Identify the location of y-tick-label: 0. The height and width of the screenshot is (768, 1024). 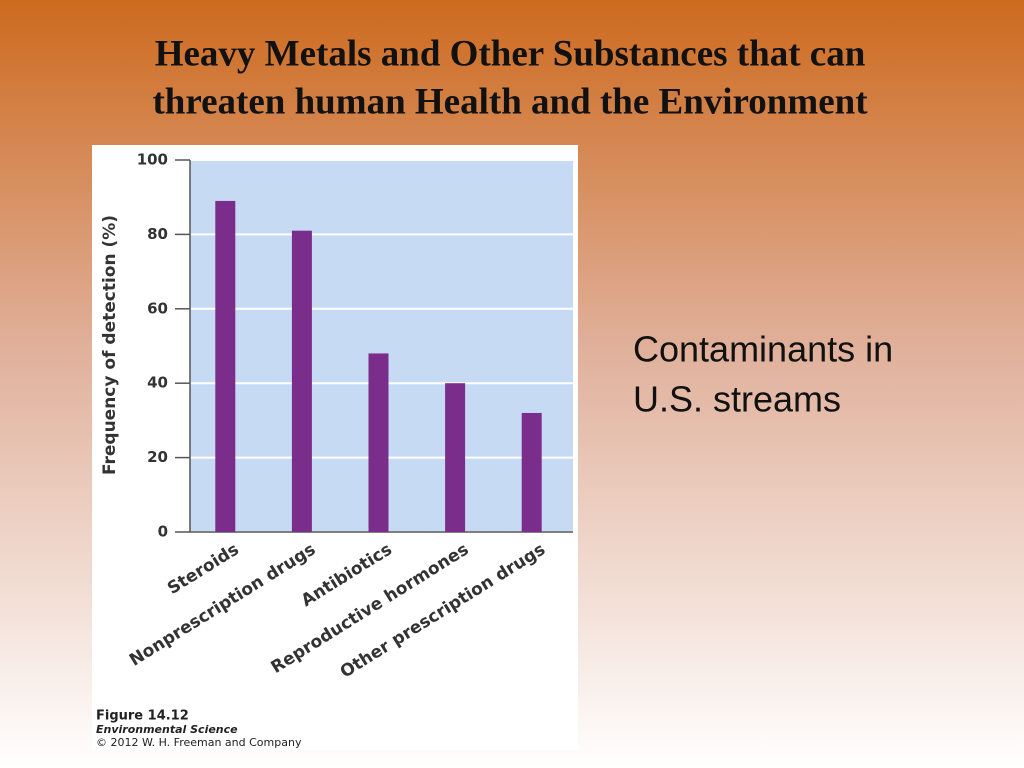
(163, 532).